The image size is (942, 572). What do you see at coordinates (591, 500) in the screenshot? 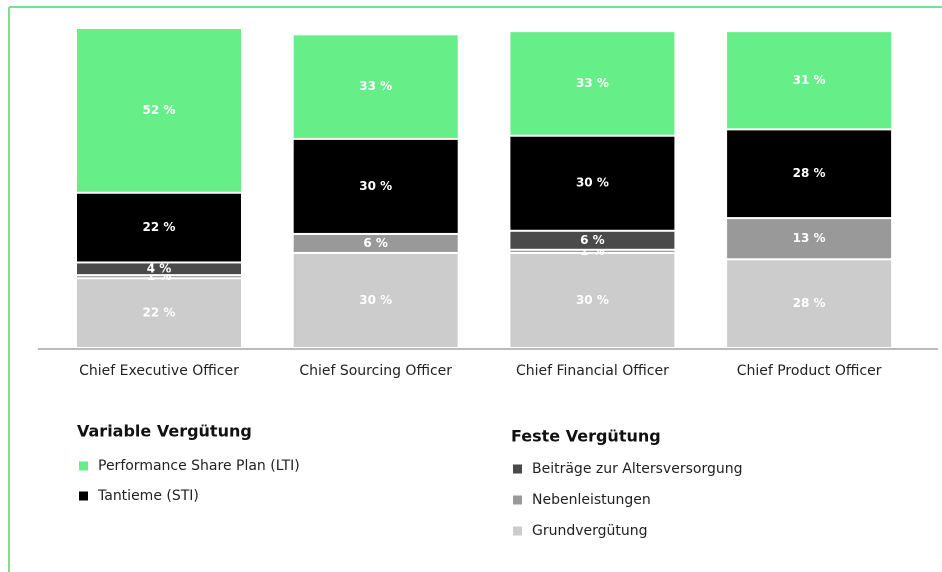
I see `legend-label: Nebenleistungen` at bounding box center [591, 500].